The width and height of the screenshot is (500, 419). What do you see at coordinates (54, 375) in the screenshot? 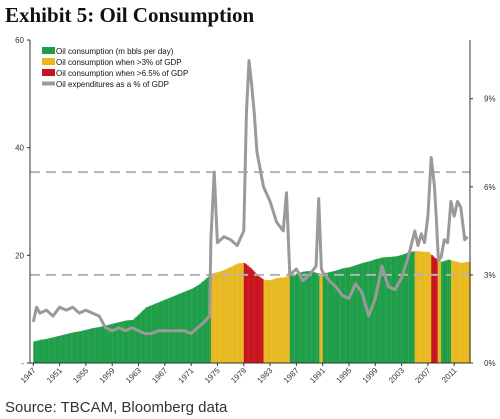
I see `x-tick-label: 1951` at bounding box center [54, 375].